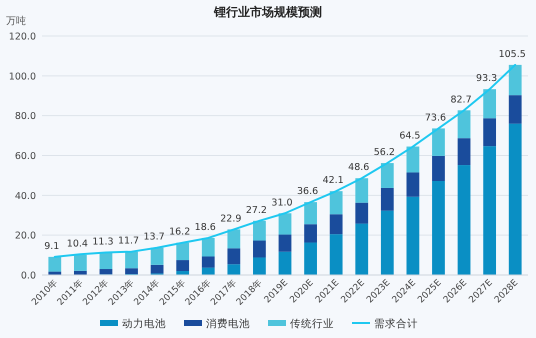 Image resolution: width=536 pixels, height=338 pixels. What do you see at coordinates (282, 202) in the screenshot?
I see `data-label: 31.0` at bounding box center [282, 202].